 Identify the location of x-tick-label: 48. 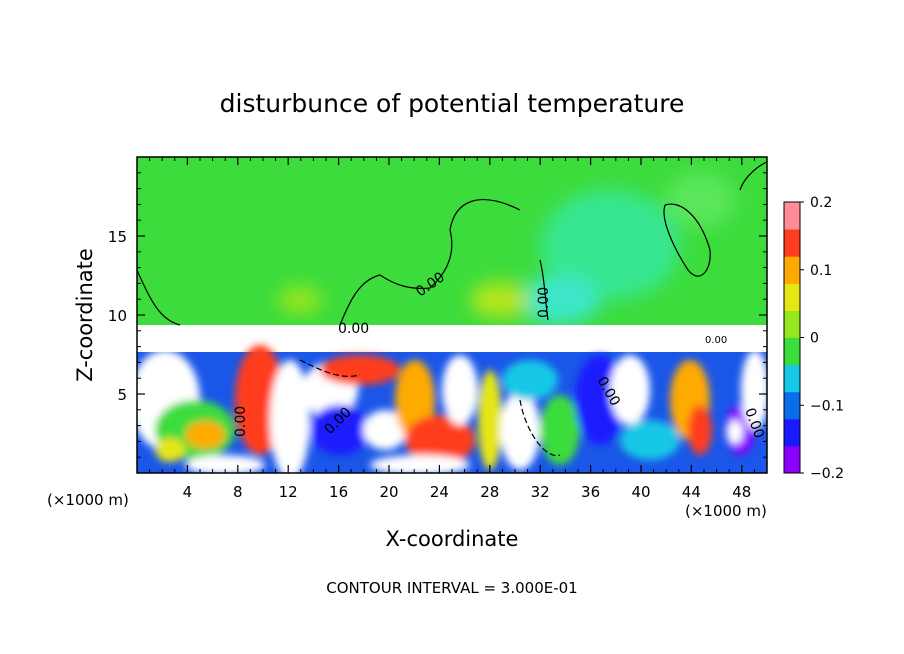
(741, 492).